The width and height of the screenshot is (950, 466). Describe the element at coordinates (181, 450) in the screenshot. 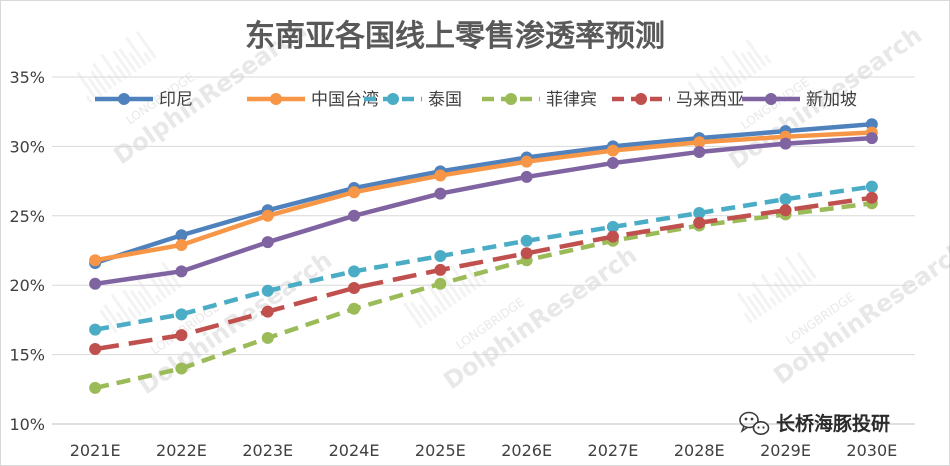

I see `x-tick-label: 2022E` at that location.